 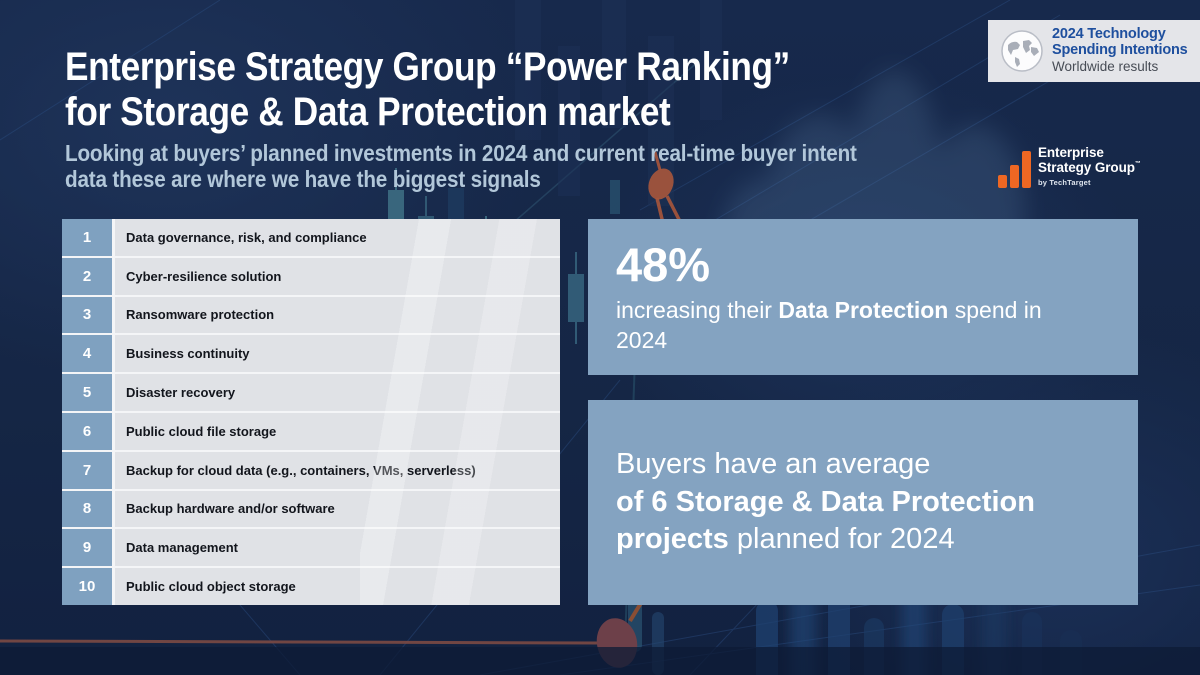 I want to click on rank-cell: 7, so click(x=87, y=470).